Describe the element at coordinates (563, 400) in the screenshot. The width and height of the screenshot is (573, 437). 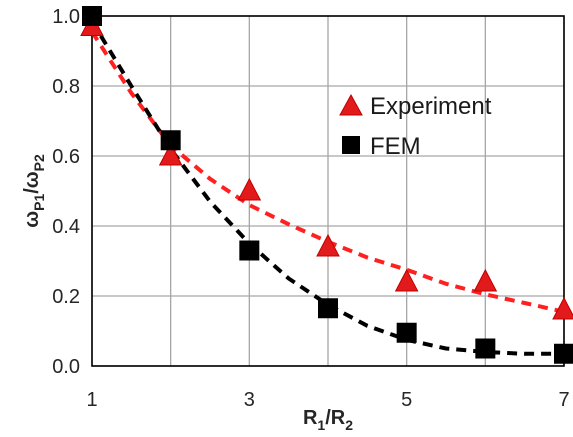
I see `x-tick-label: 7` at that location.